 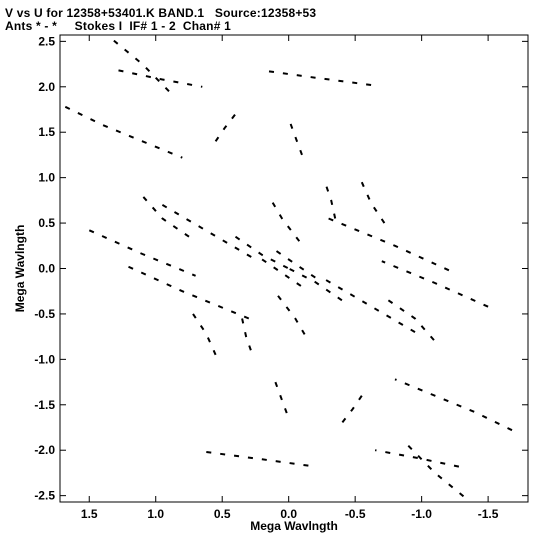 I want to click on x-tick-label: 1.5, so click(x=89, y=514).